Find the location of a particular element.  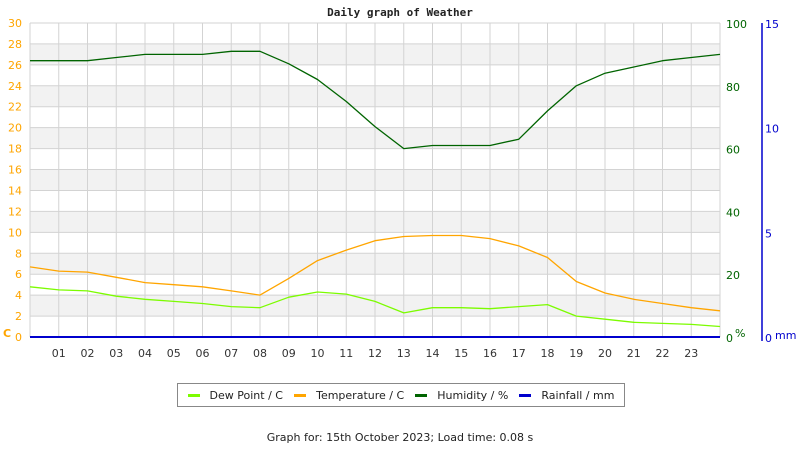

x-axis-tick: 03 is located at coordinates (116, 353).